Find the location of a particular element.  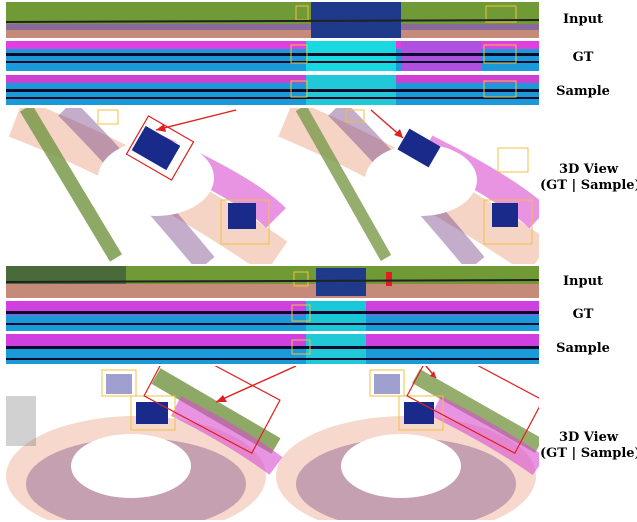

panel-b-3d-view-title: 3D View is located at coordinates (588, 437).